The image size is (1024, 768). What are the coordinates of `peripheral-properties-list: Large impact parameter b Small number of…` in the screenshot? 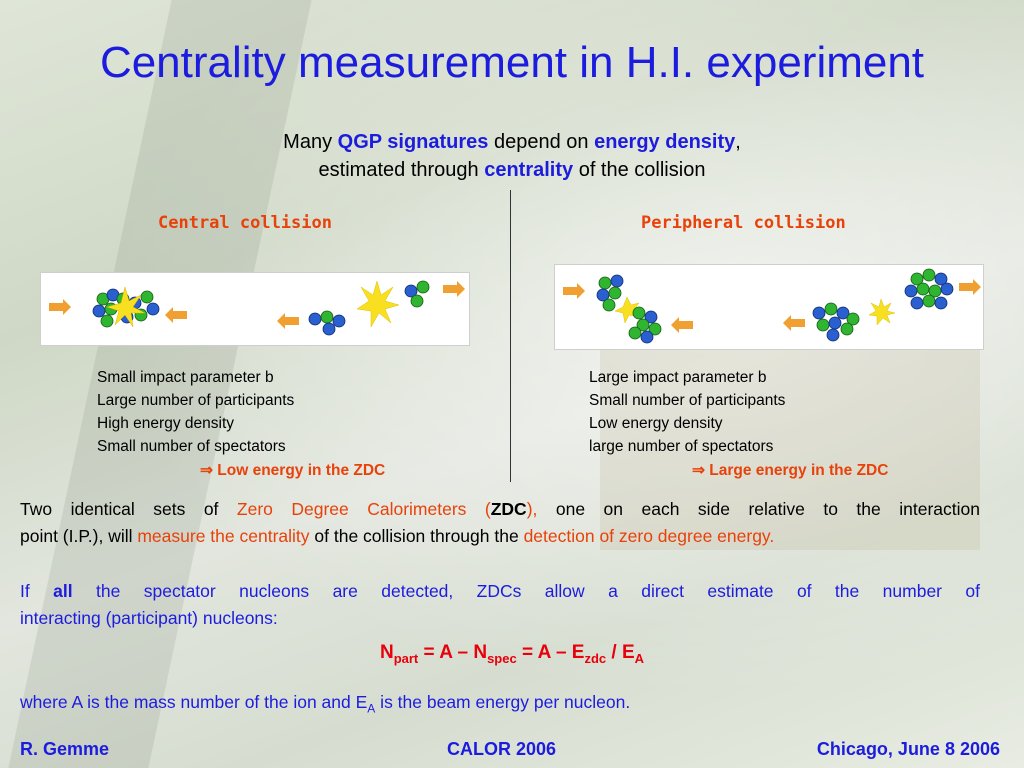 It's located at (687, 412).